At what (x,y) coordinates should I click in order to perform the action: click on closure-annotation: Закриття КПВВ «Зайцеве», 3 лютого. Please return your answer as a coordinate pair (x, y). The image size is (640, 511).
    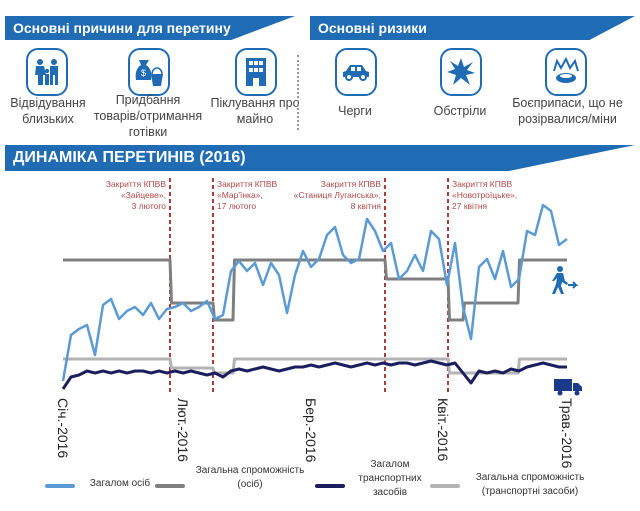
    Looking at the image, I should click on (111, 195).